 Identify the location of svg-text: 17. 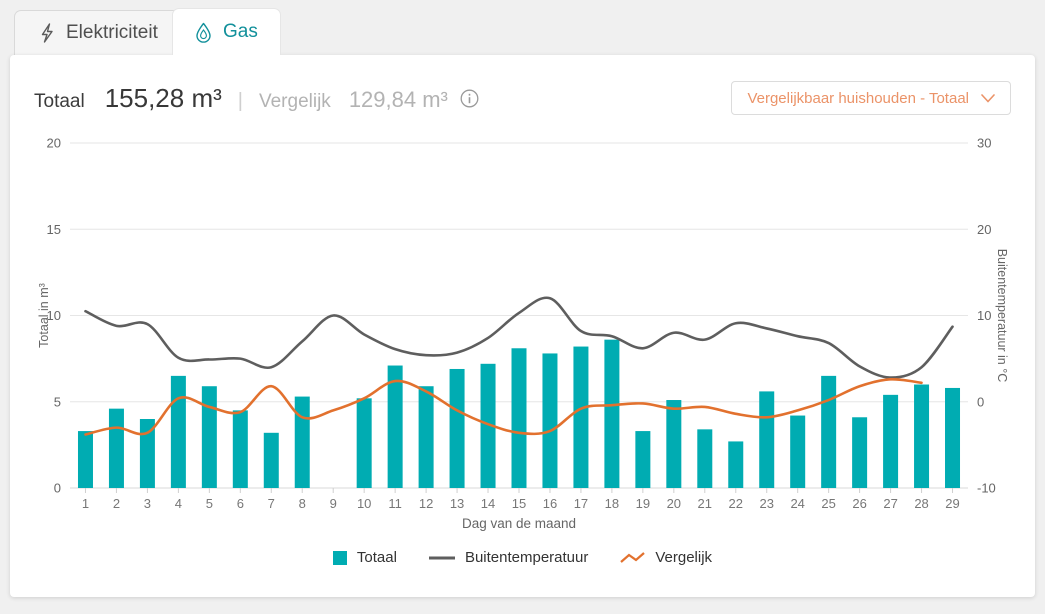
(581, 503).